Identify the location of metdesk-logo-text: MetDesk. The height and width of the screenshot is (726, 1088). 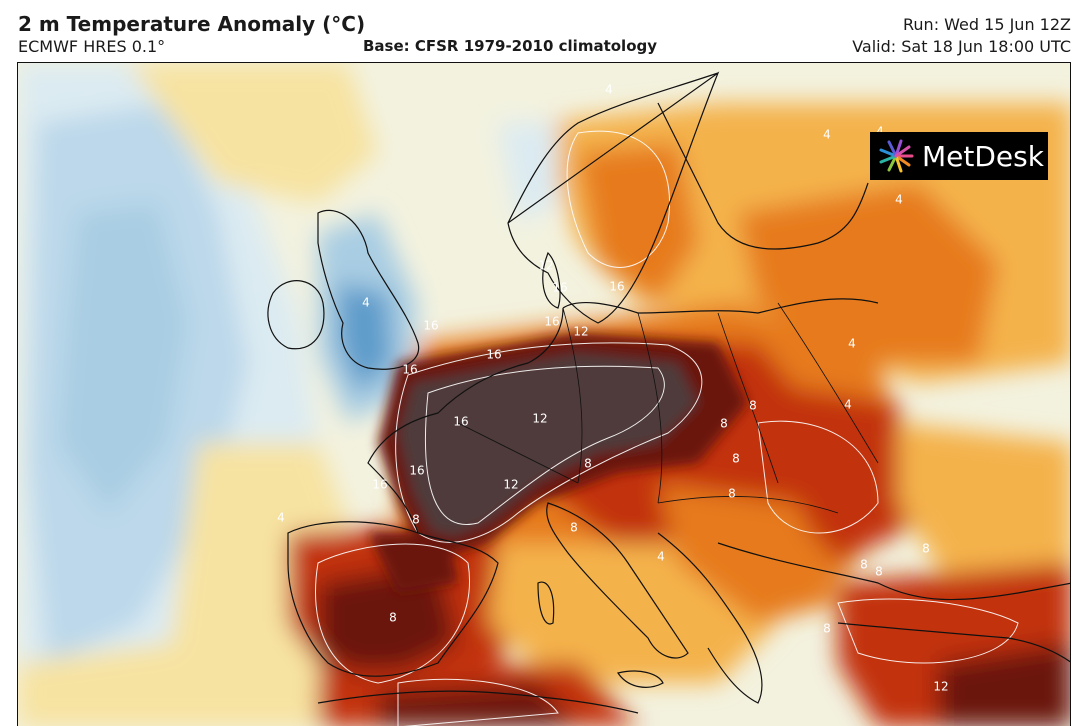
(983, 156).